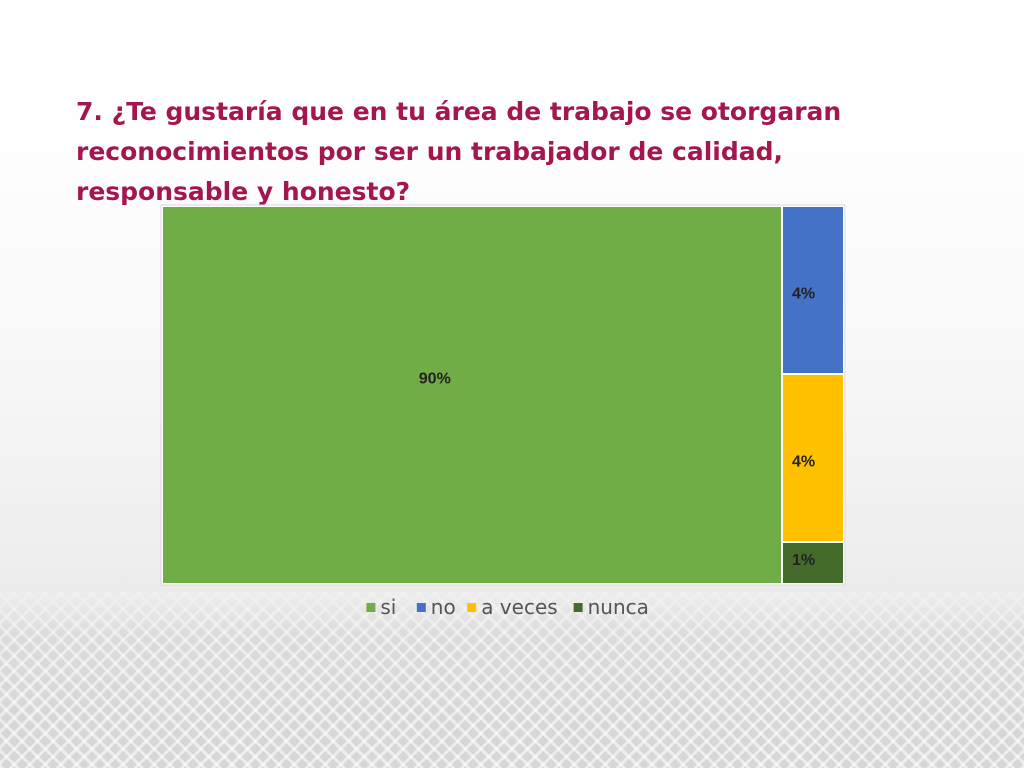 This screenshot has width=1024, height=768. What do you see at coordinates (519, 607) in the screenshot?
I see `legend-label-a-veces: a veces` at bounding box center [519, 607].